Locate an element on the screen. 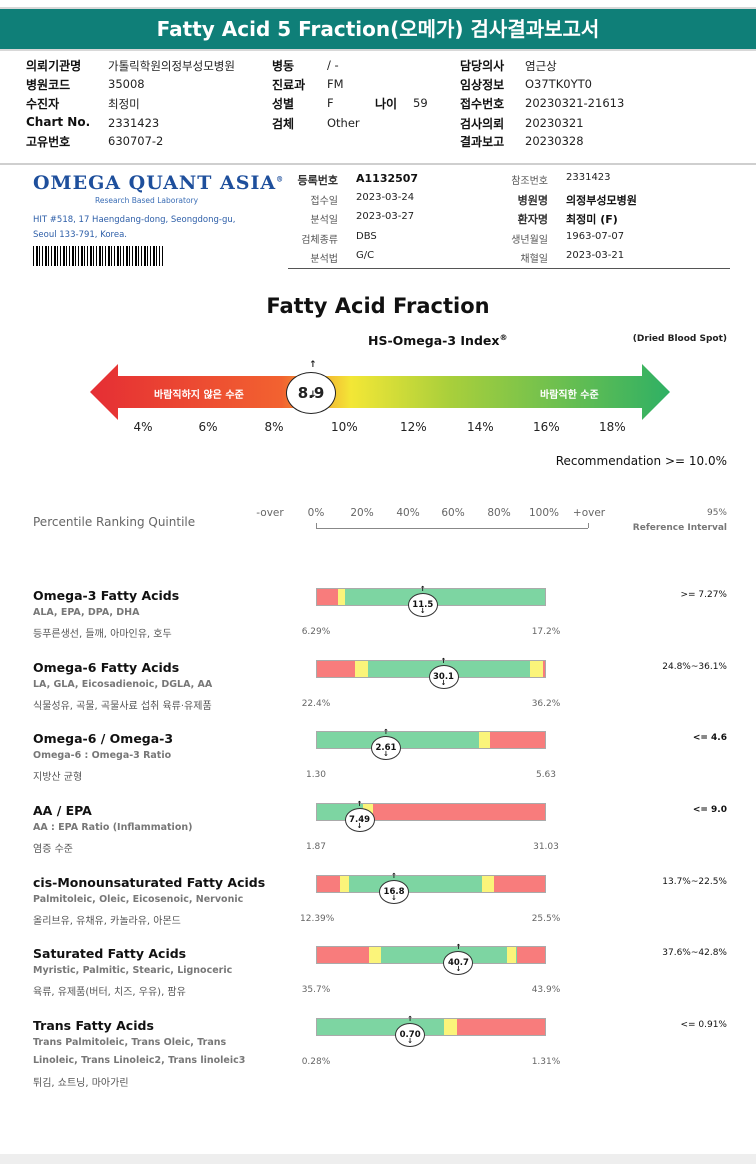 This screenshot has height=1164, width=756. info-right-label-3: 생년월일 is located at coordinates (529, 240).